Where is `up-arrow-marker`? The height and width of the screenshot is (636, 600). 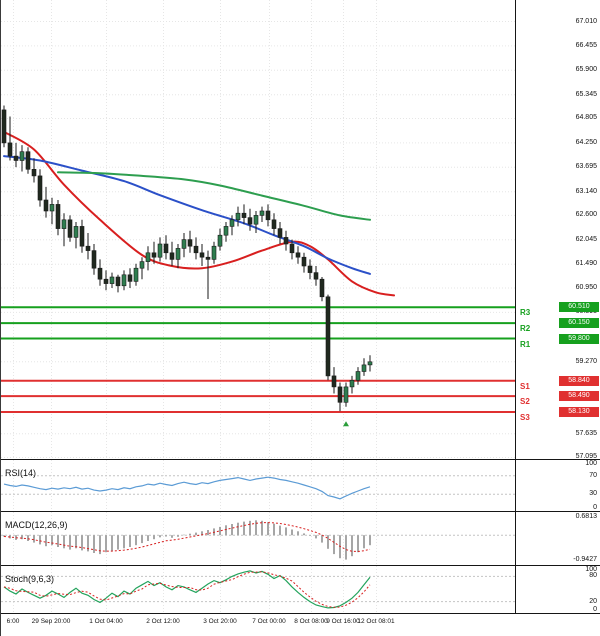 up-arrow-marker is located at coordinates (346, 424).